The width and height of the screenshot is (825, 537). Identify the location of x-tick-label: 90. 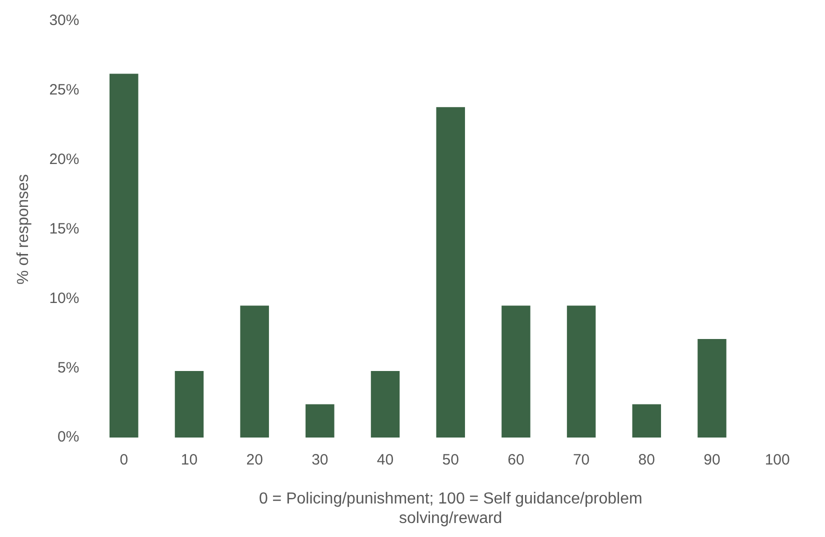
(712, 460).